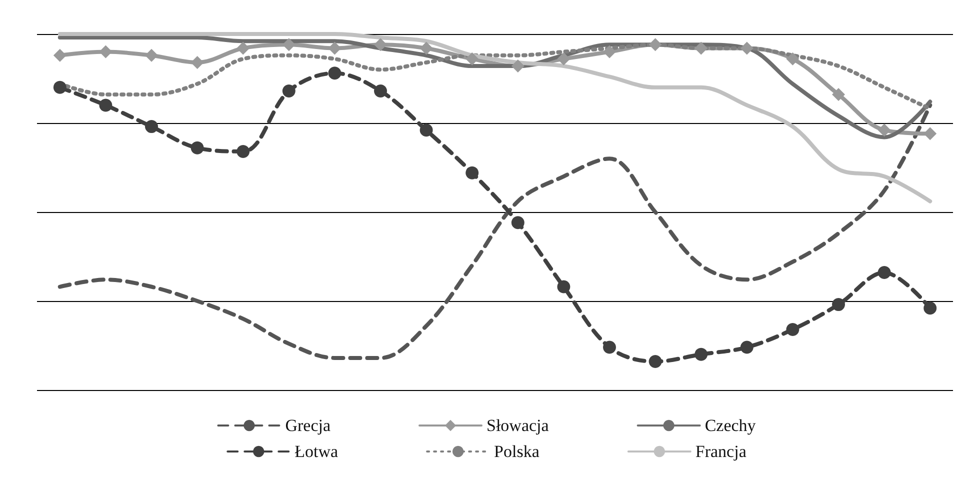  What do you see at coordinates (721, 451) in the screenshot?
I see `legend-label: Francja` at bounding box center [721, 451].